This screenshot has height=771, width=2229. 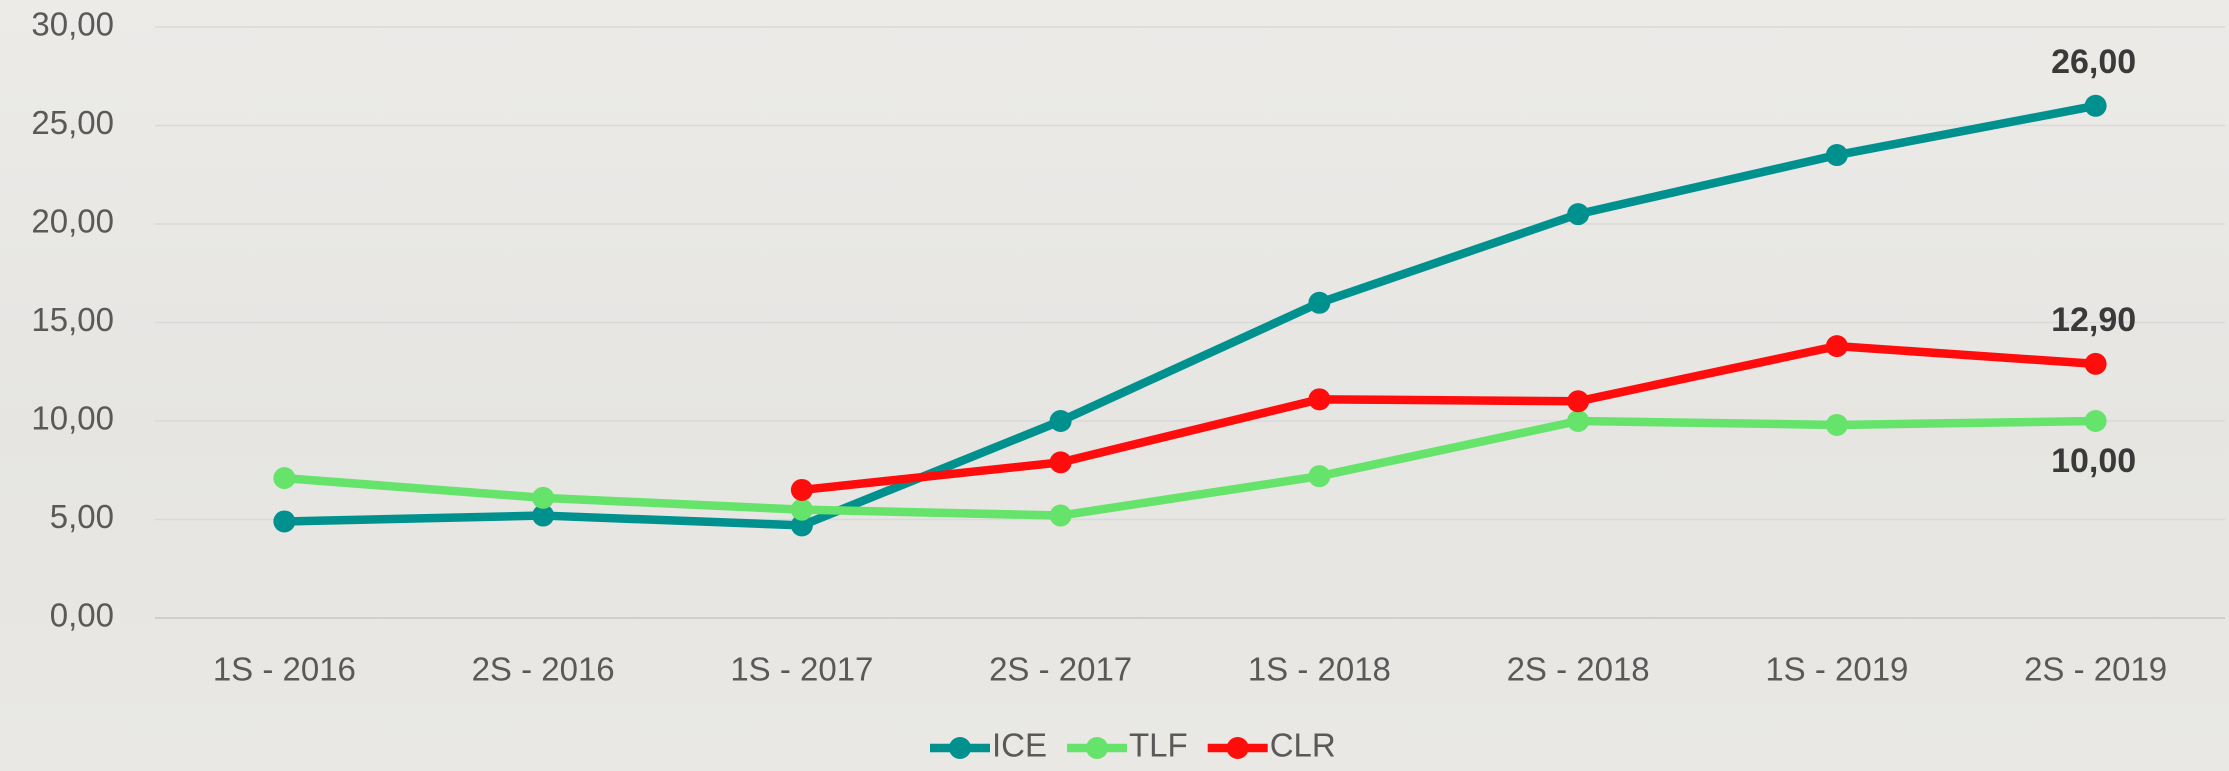 I want to click on value-label: 26,00, so click(x=2093, y=62).